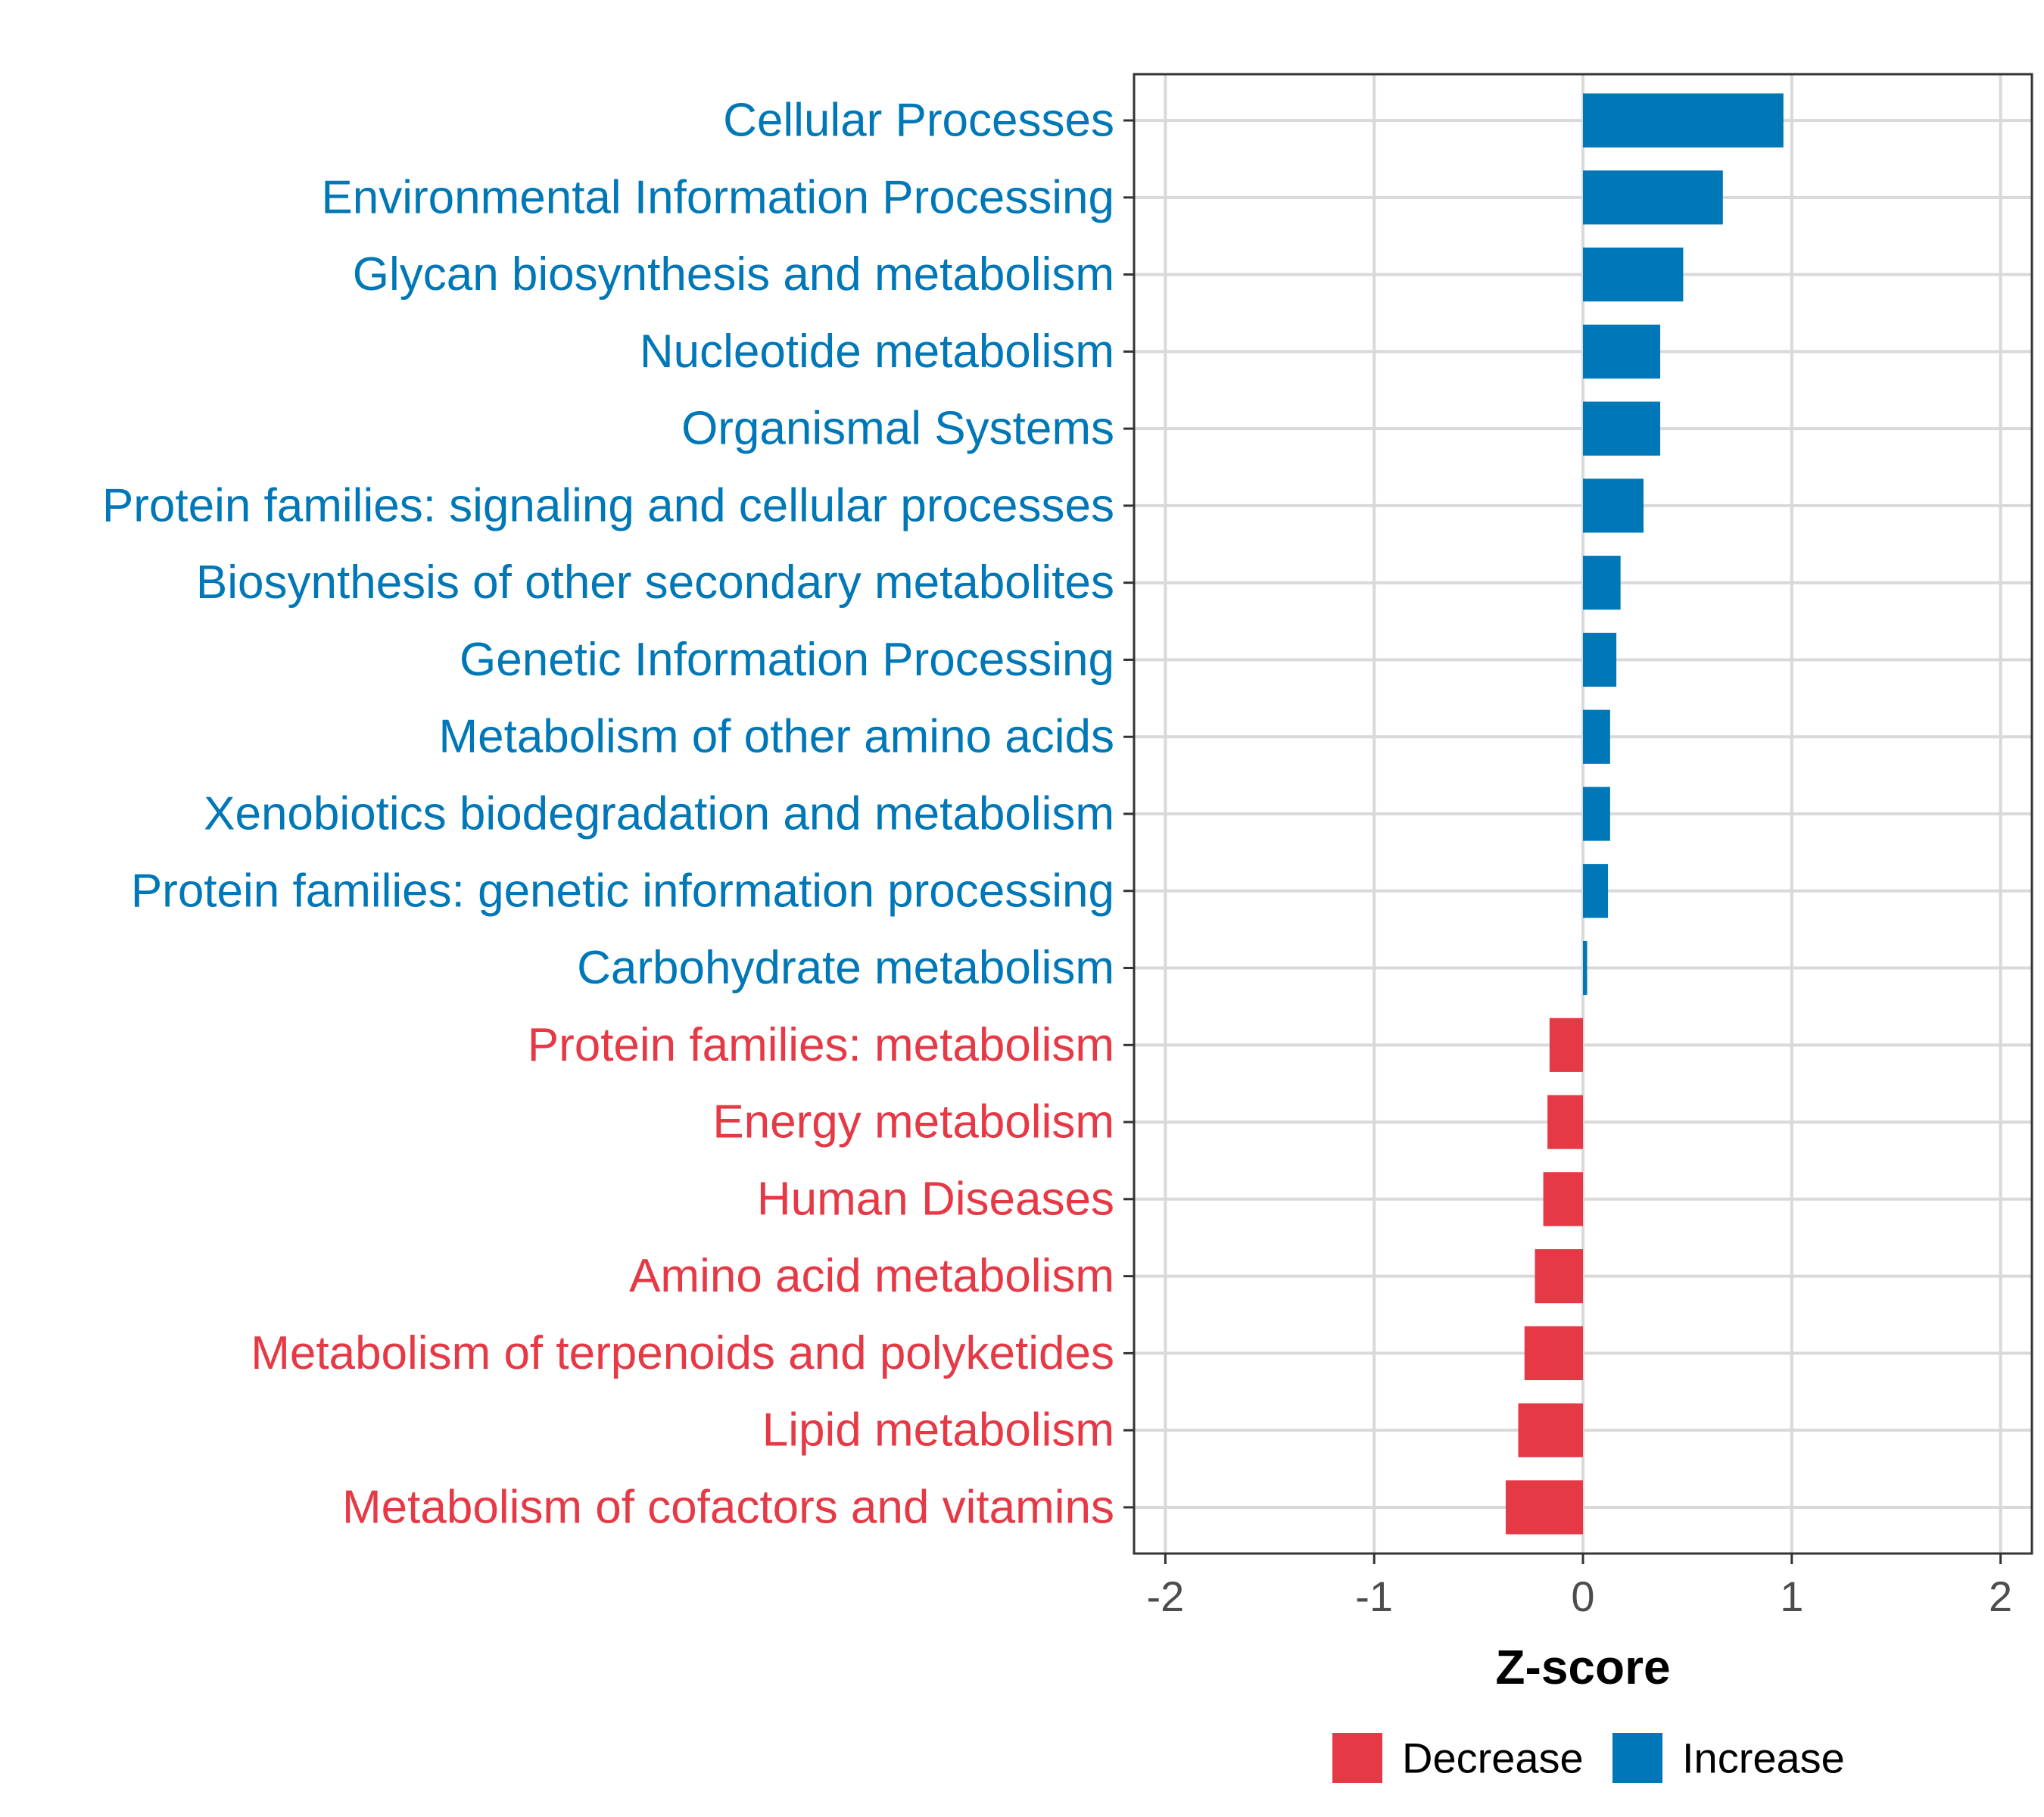  I want to click on legend-label: Decrease, so click(1493, 1758).